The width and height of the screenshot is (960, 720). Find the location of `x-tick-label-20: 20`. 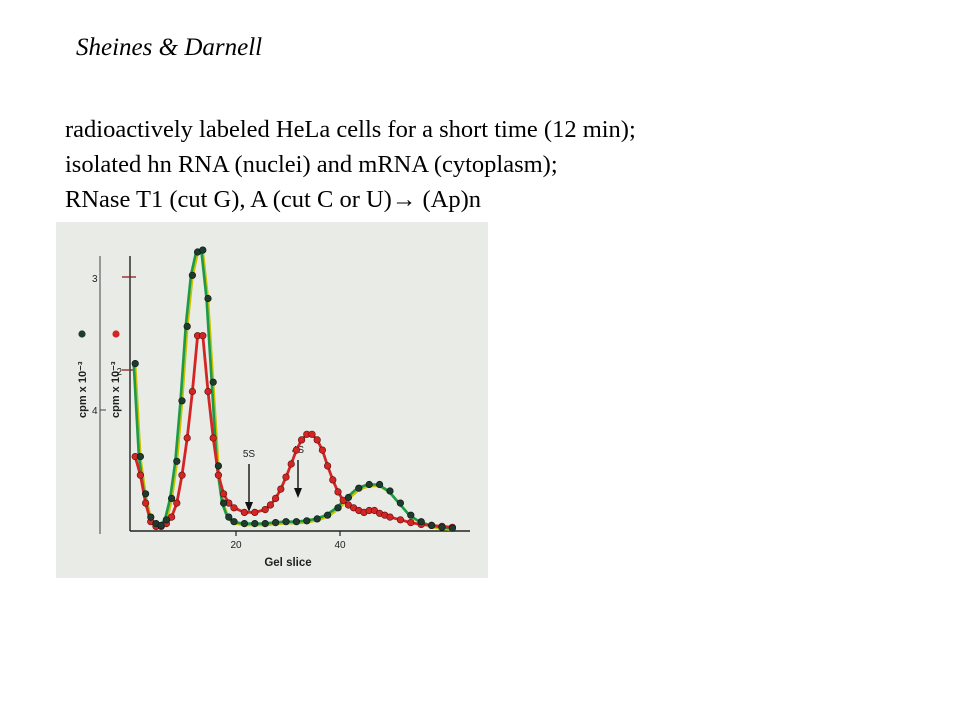

x-tick-label-20: 20 is located at coordinates (236, 545).